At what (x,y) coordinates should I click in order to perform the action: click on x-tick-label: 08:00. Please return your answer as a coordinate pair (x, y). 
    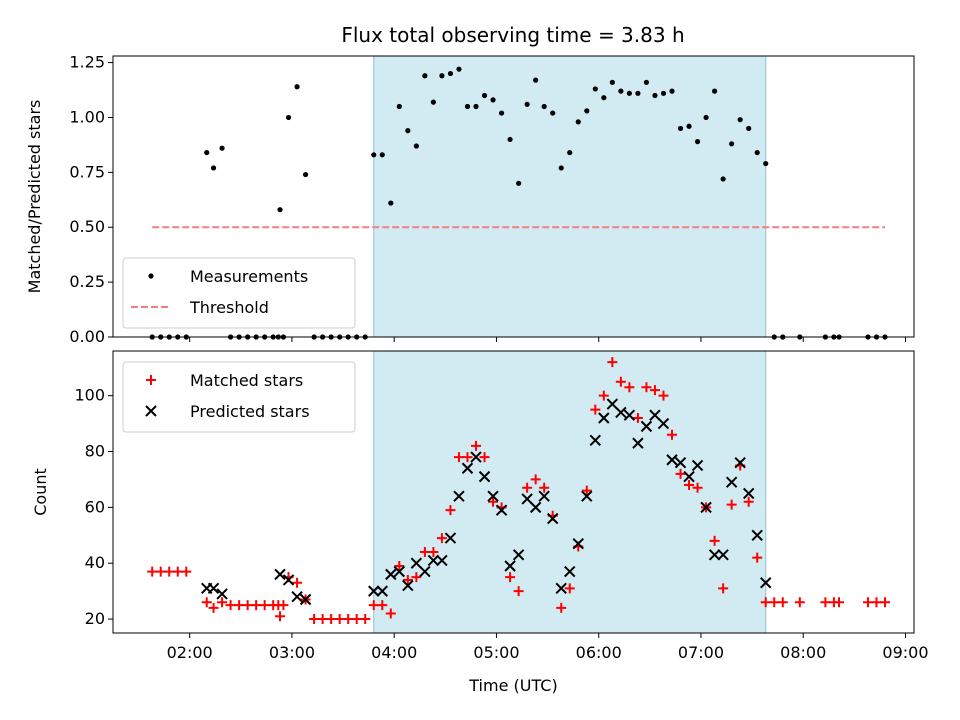
    Looking at the image, I should click on (803, 652).